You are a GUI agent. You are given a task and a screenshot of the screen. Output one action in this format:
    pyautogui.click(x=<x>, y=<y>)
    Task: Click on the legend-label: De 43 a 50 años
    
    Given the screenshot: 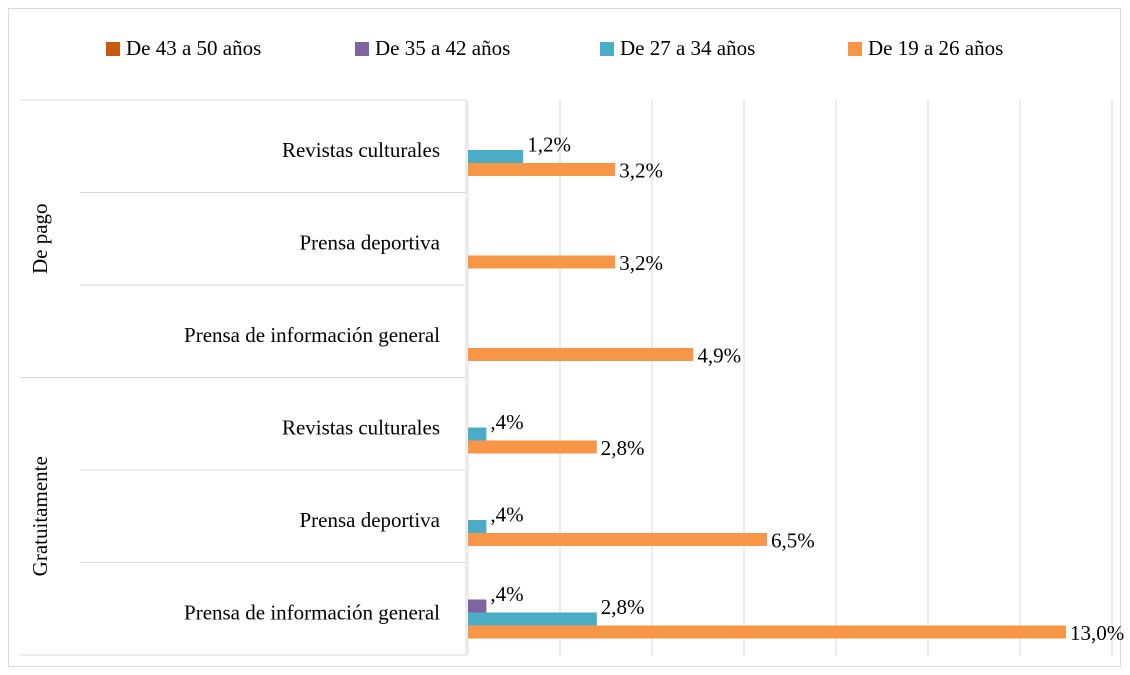 What is the action you would take?
    pyautogui.click(x=193, y=48)
    